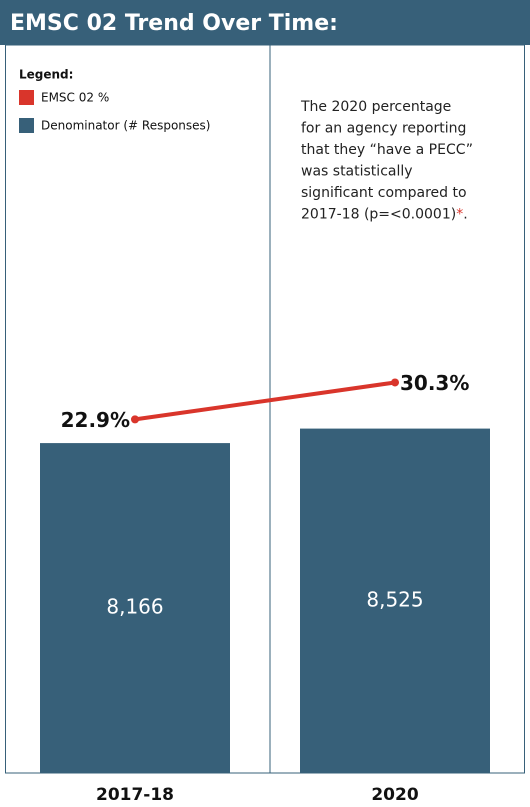 This screenshot has height=807, width=530. I want to click on annotation-line: was statistically, so click(357, 172).